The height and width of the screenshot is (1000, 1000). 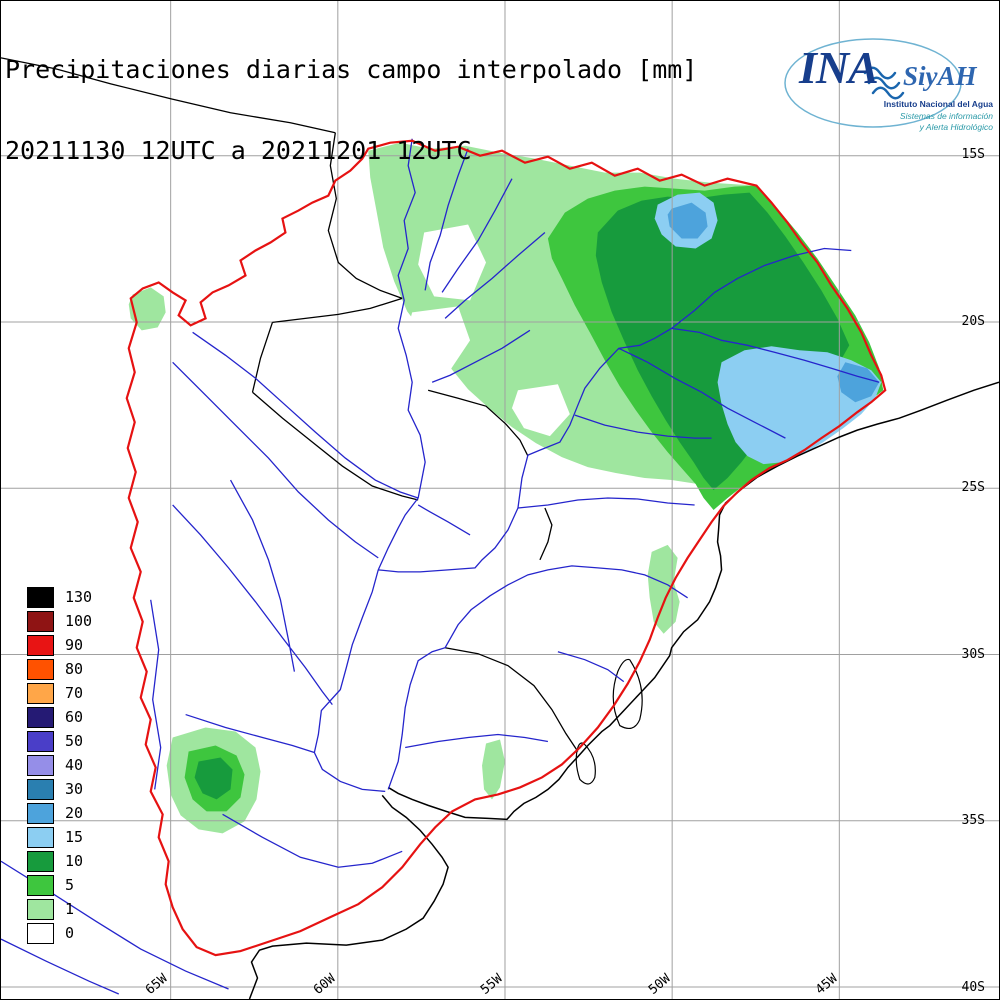 I want to click on legend-value-label: 90, so click(x=74, y=645).